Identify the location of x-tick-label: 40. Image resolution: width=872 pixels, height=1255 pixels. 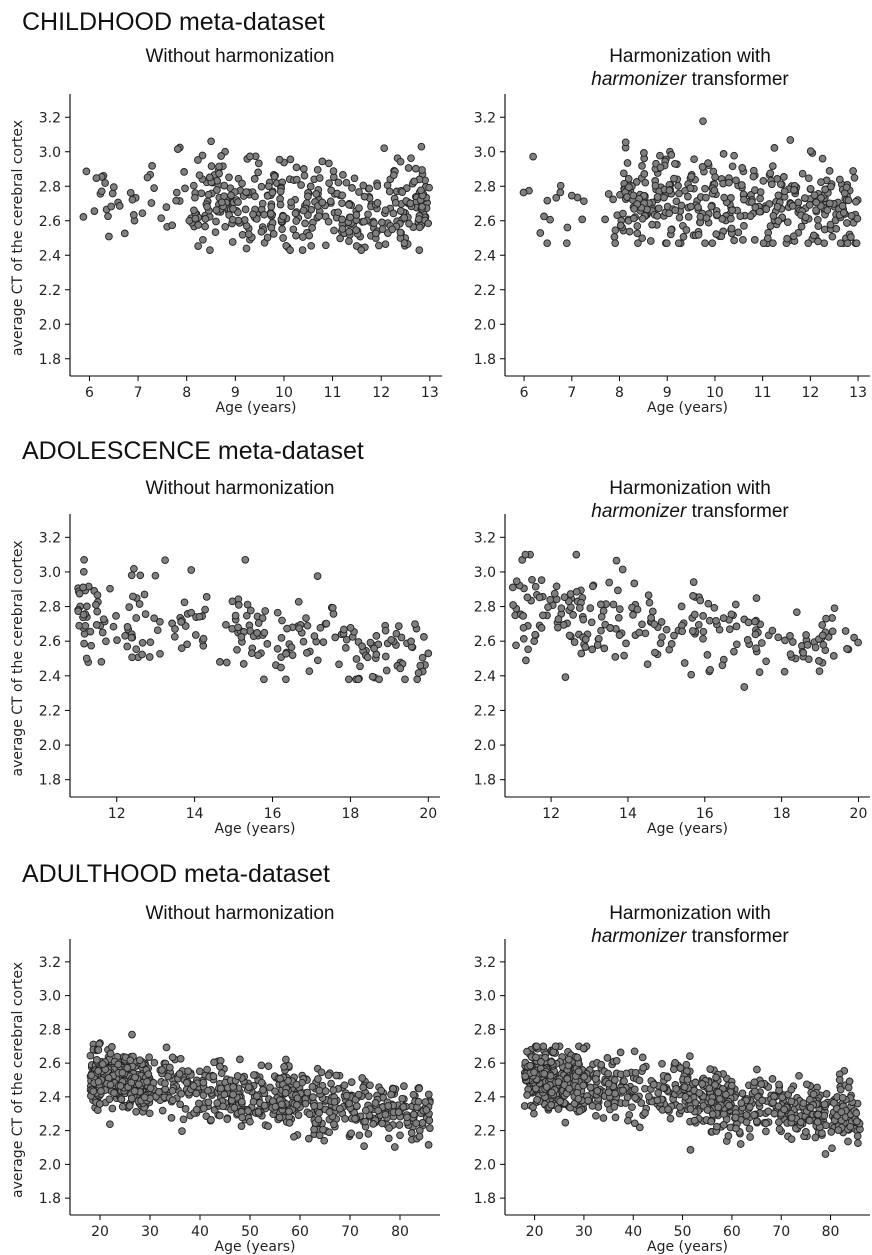
(633, 1232).